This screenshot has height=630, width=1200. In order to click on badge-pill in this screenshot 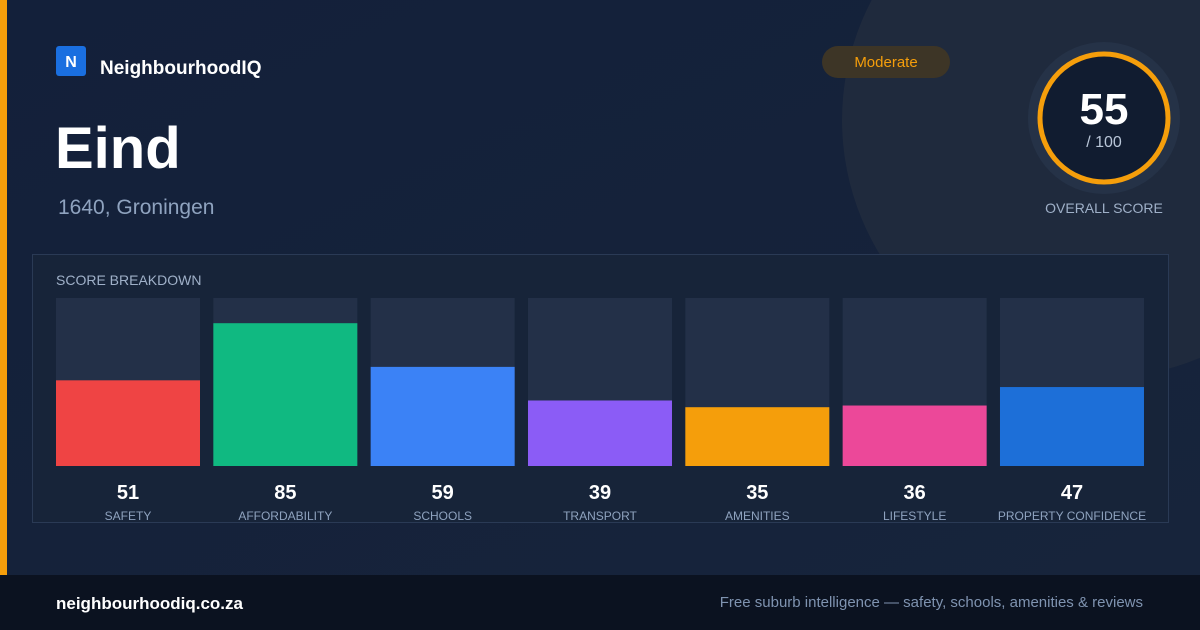, I will do `click(886, 62)`.